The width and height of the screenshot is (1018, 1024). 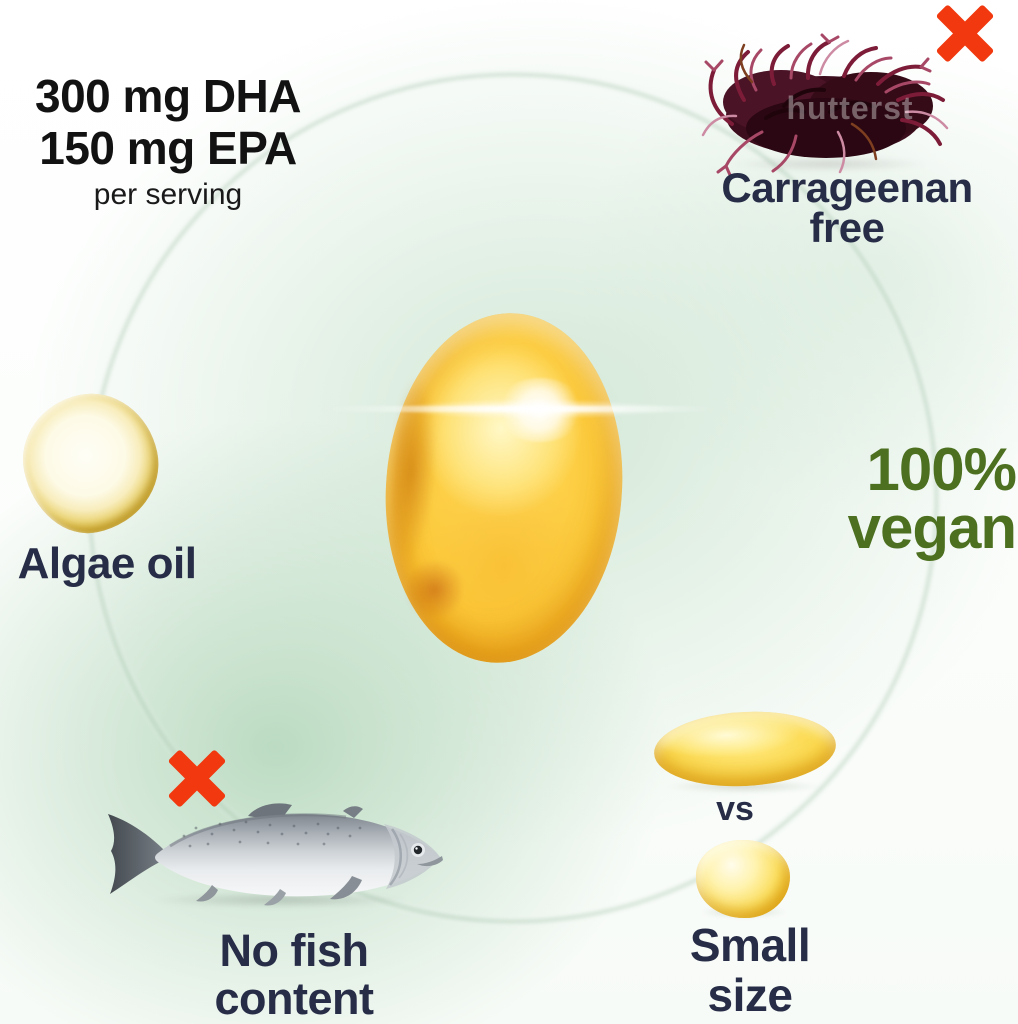 I want to click on vegan-line1: 100%, so click(x=941, y=469).